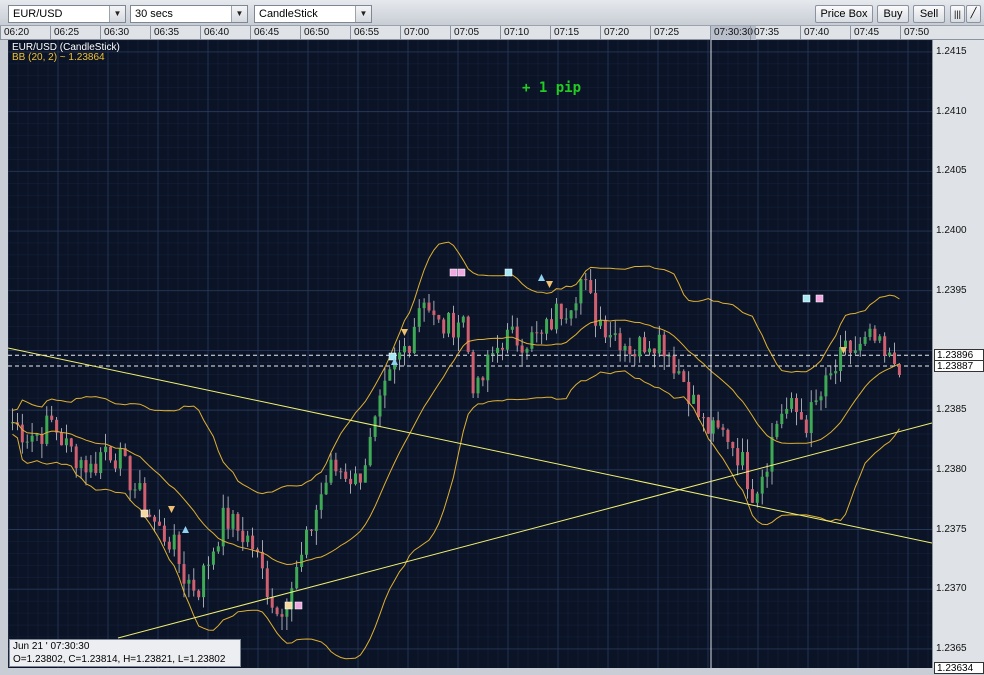 The image size is (984, 675). What do you see at coordinates (951, 529) in the screenshot?
I see `price-tick-label: 1.2375` at bounding box center [951, 529].